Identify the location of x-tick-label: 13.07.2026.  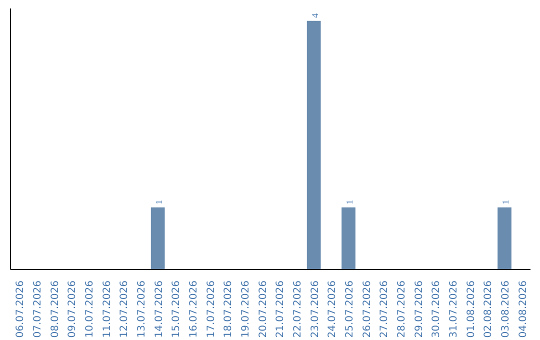
(142, 309).